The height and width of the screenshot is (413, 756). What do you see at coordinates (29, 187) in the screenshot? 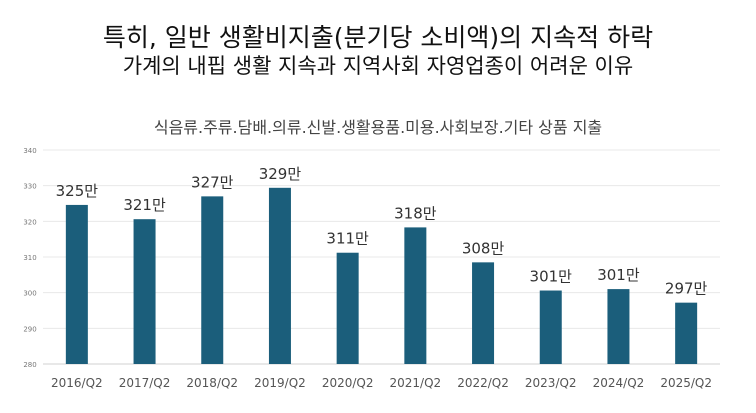
I see `y-tick-label: 330` at bounding box center [29, 187].